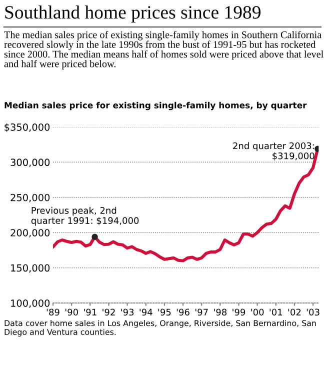  Describe the element at coordinates (273, 151) in the screenshot. I see `annotation: 2nd quarter 2003: $319,000` at that location.